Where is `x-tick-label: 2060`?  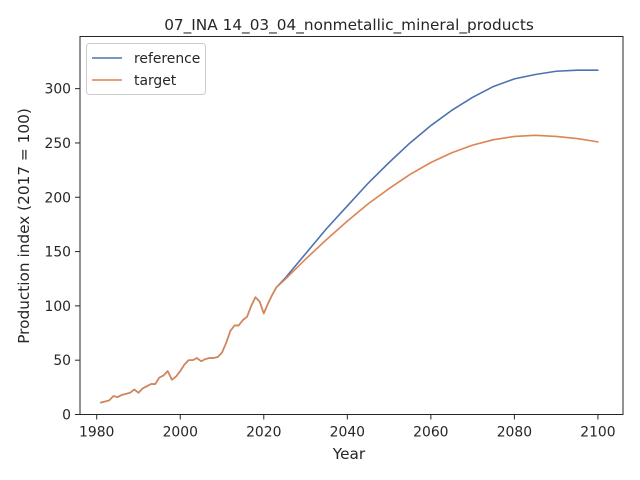 x-tick-label: 2060 is located at coordinates (430, 433).